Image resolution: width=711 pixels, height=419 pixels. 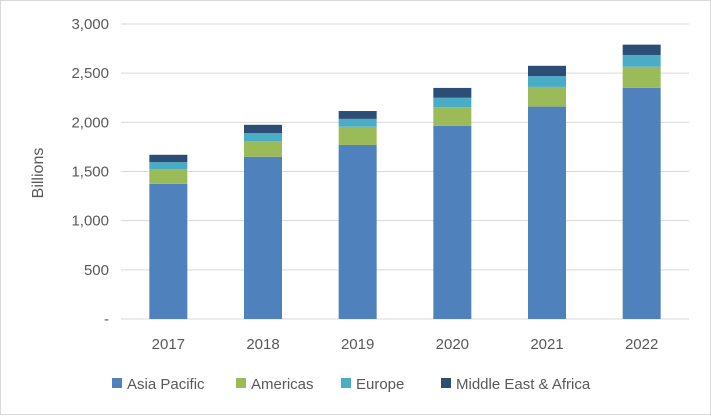 I want to click on legend-item: Europe, so click(x=372, y=384).